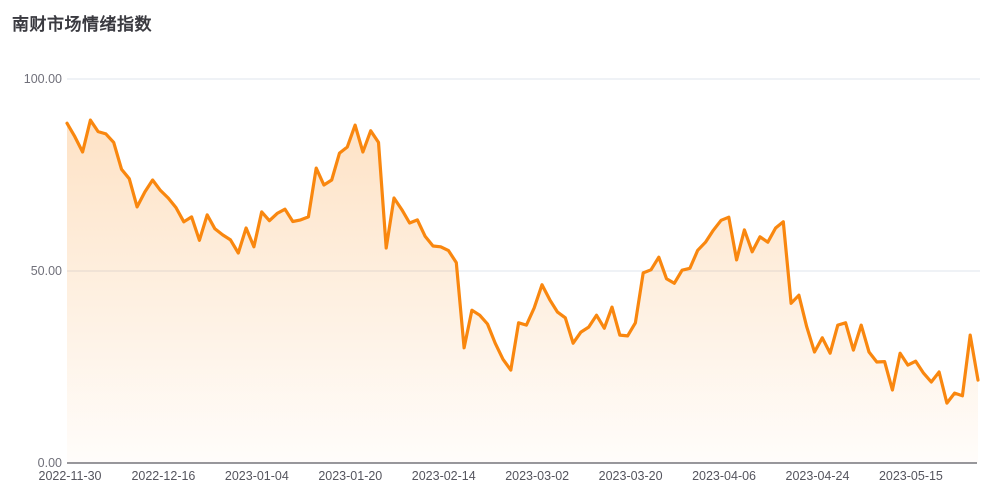 The image size is (1000, 500). I want to click on x-tick-label: 2023-03-20, so click(630, 476).